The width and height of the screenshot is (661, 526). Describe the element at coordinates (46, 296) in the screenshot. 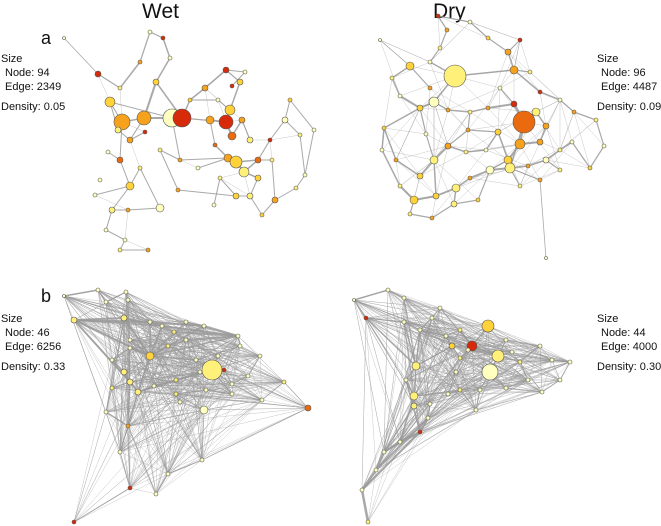

I see `panel-label-b: b` at that location.